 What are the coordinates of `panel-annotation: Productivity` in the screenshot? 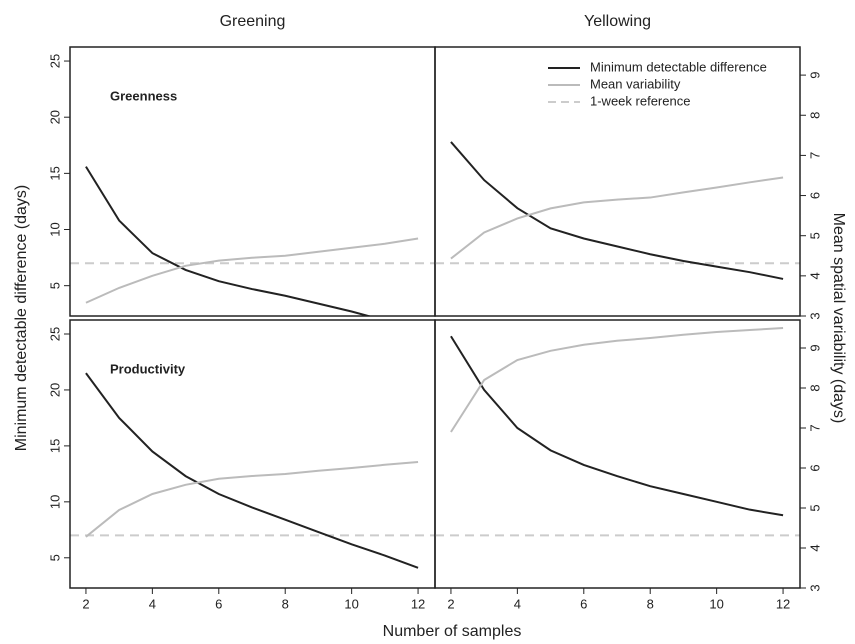 It's located at (148, 368).